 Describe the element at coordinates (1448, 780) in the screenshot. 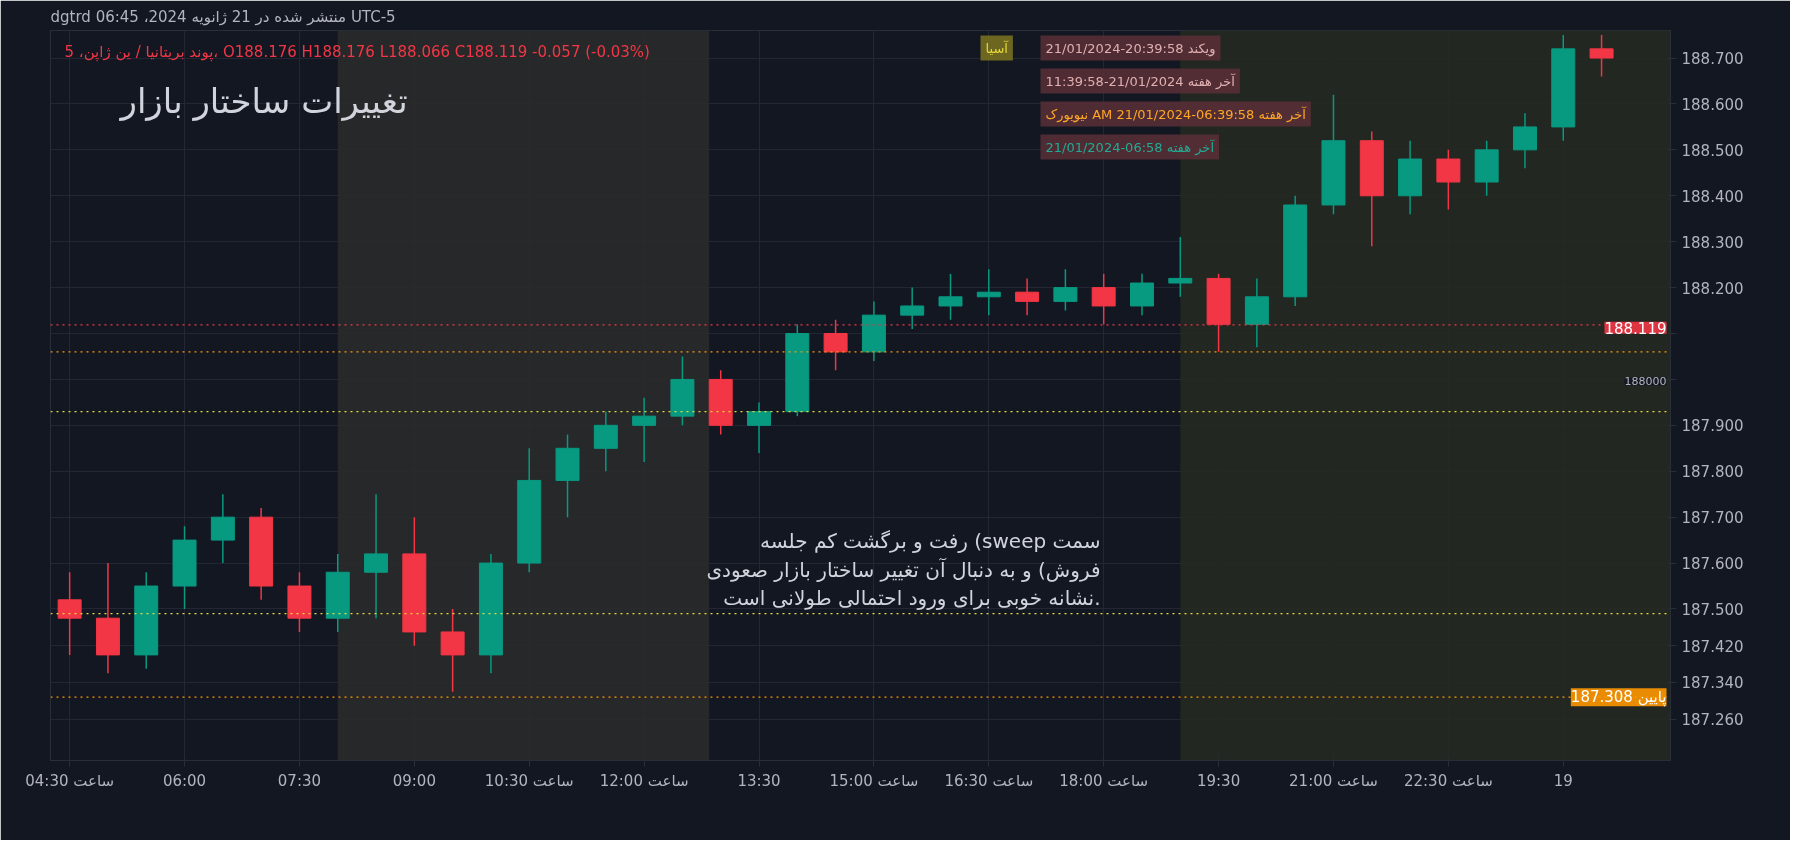

I see `x-tick-label: 22:30 ساعت` at that location.